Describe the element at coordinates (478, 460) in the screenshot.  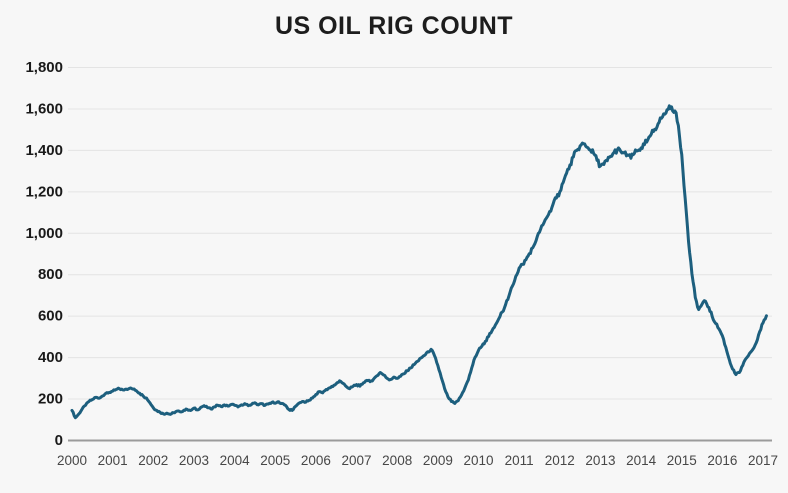
I see `x-axis-tick-label: 2010` at that location.